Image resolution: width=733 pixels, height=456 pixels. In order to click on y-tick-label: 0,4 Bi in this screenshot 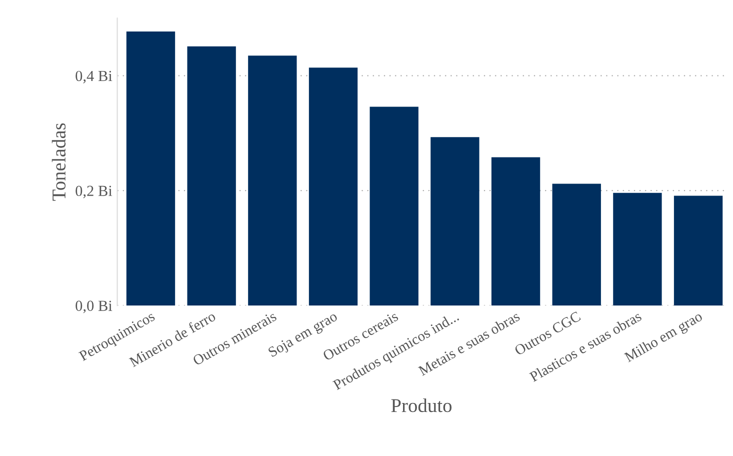, I will do `click(94, 77)`.